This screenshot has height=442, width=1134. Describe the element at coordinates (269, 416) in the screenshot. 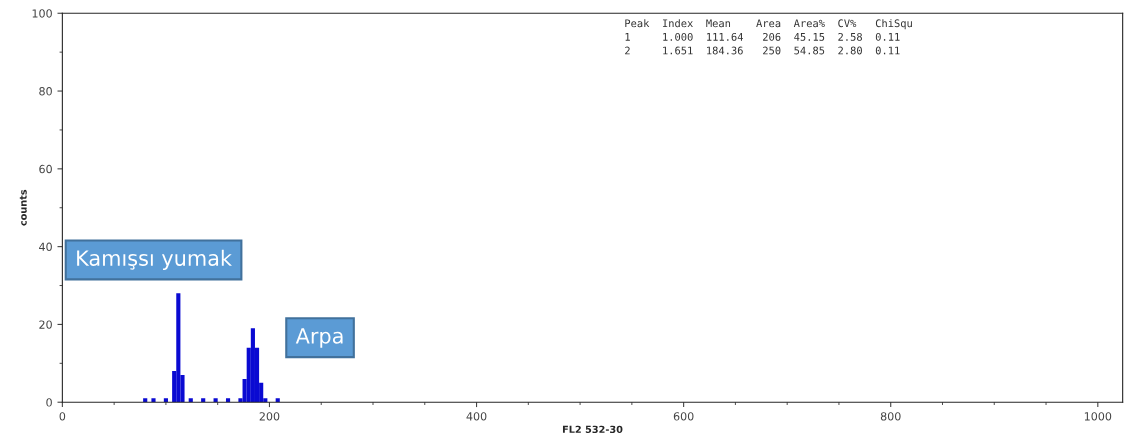

I see `x-tick-label: 200` at that location.